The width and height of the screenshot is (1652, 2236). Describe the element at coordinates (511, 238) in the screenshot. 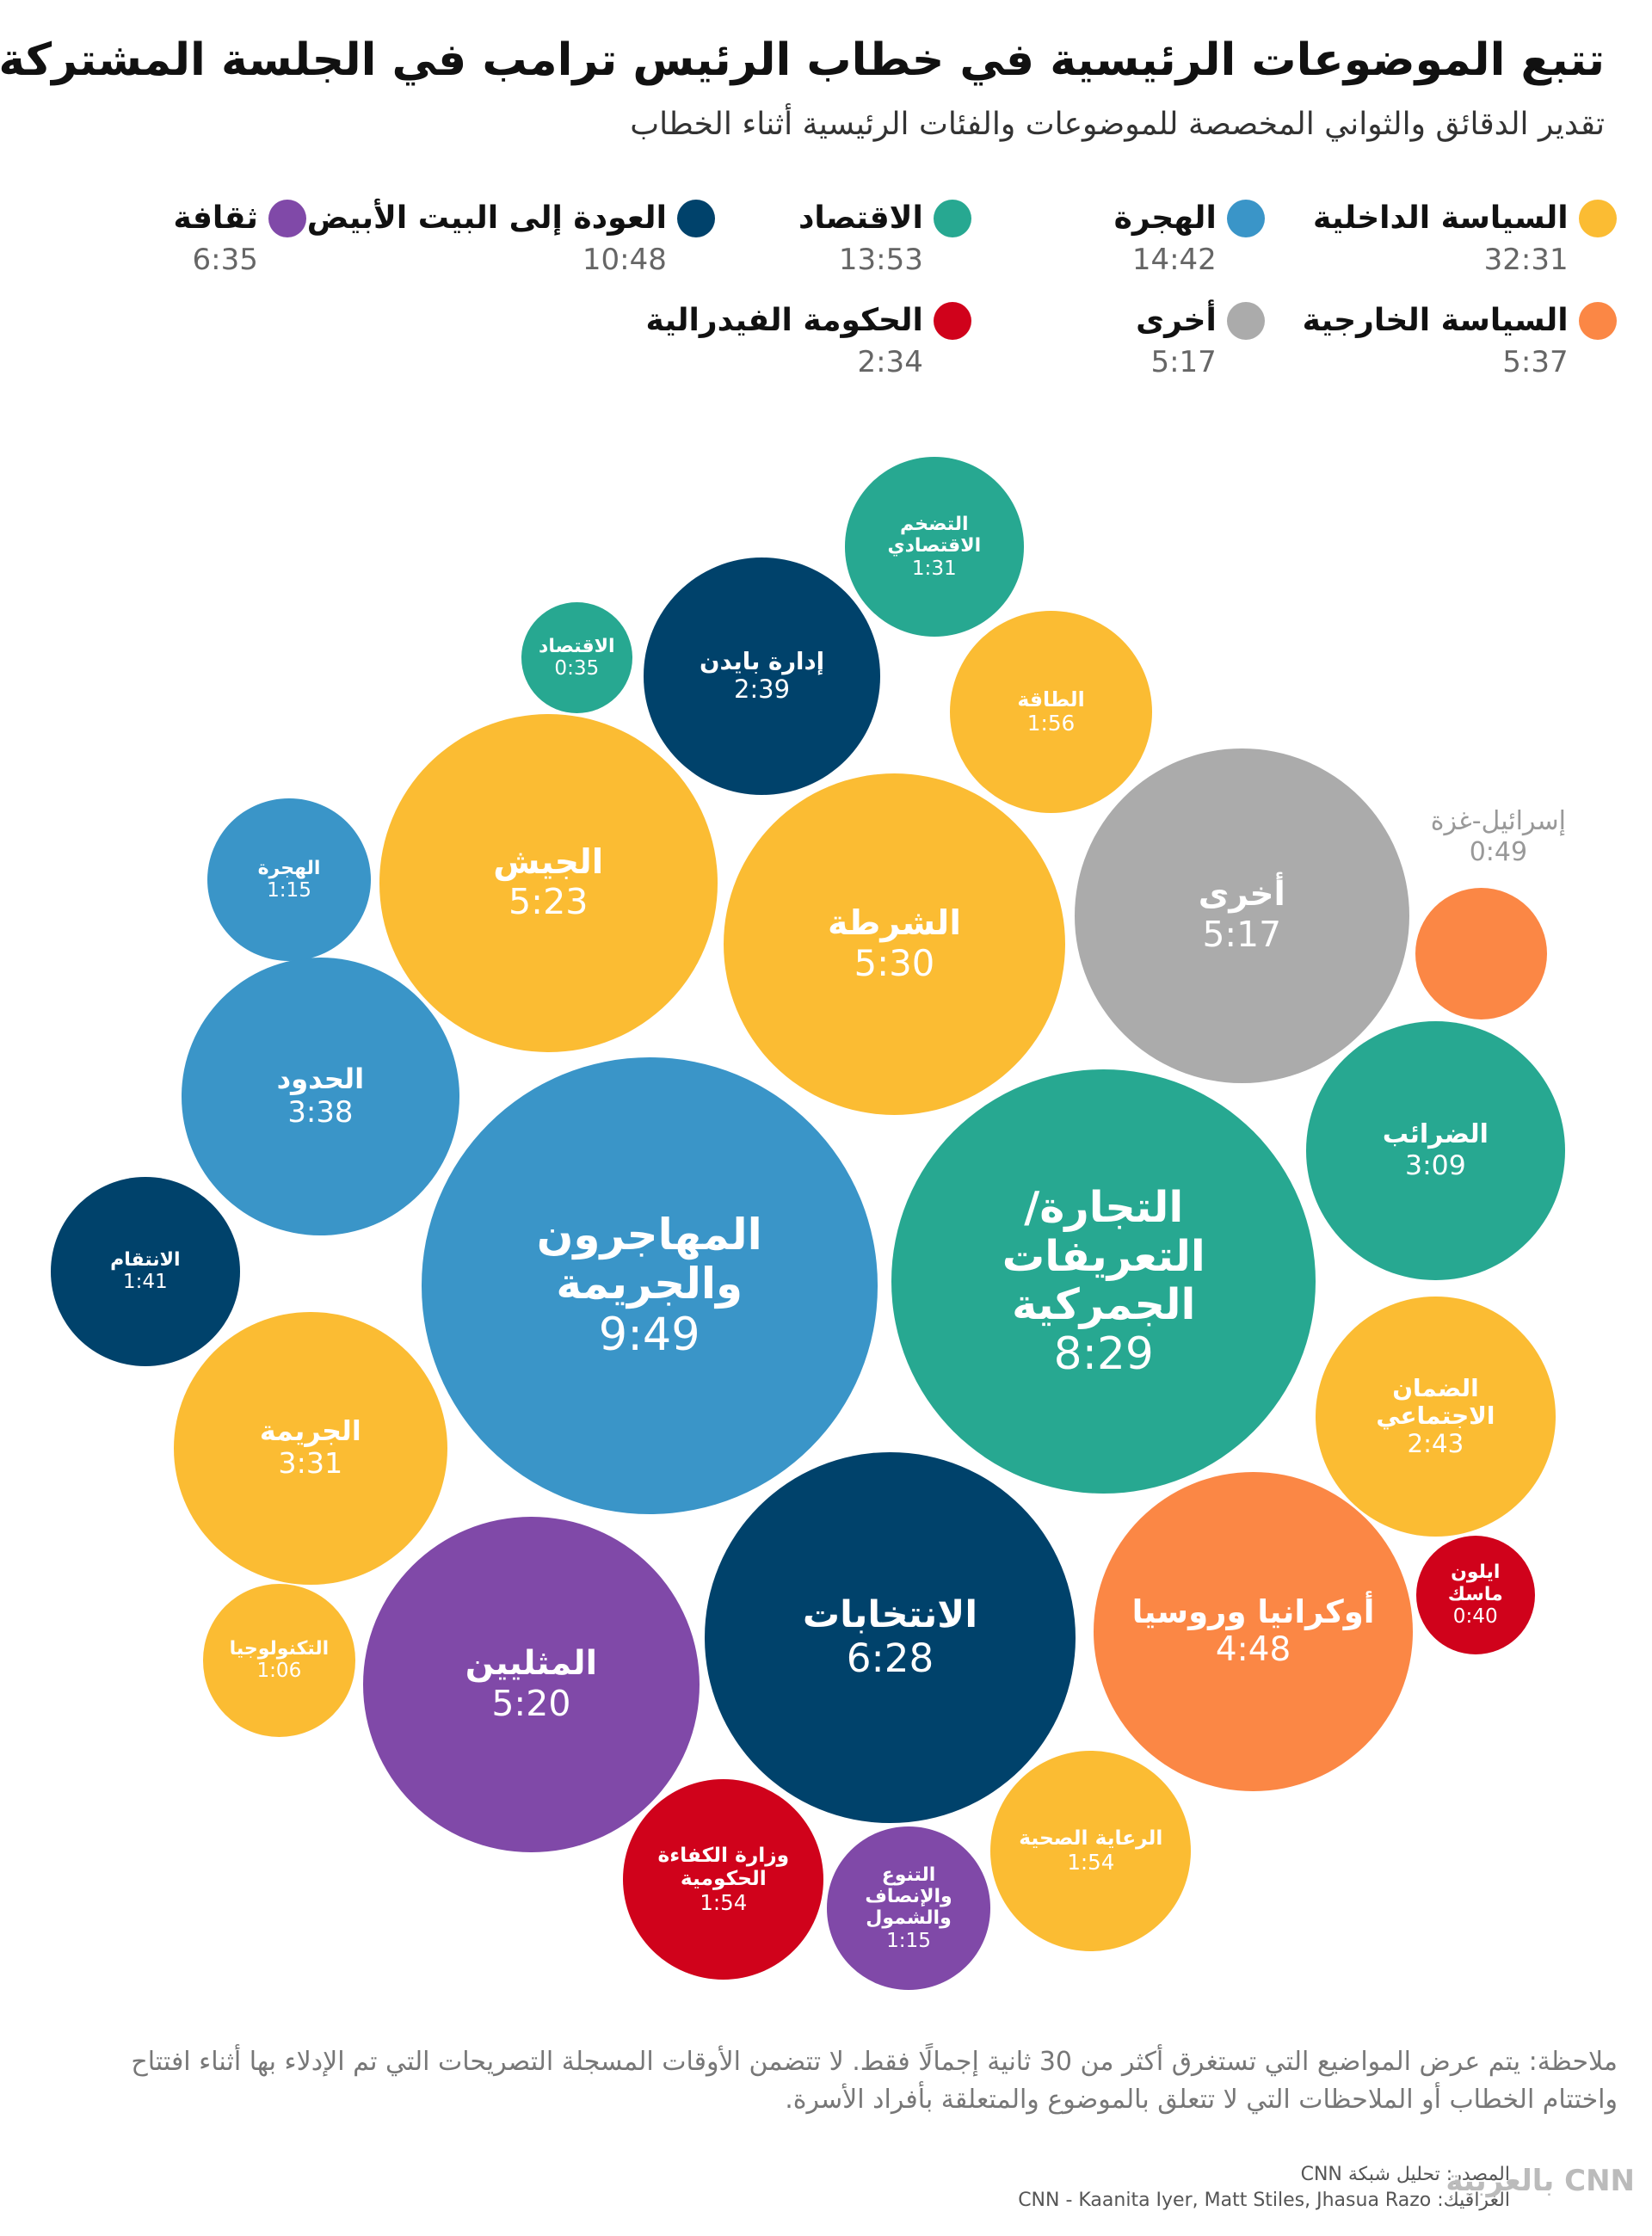

I see `legend-item: العودة إلى البيت الأبيض 10:48` at that location.